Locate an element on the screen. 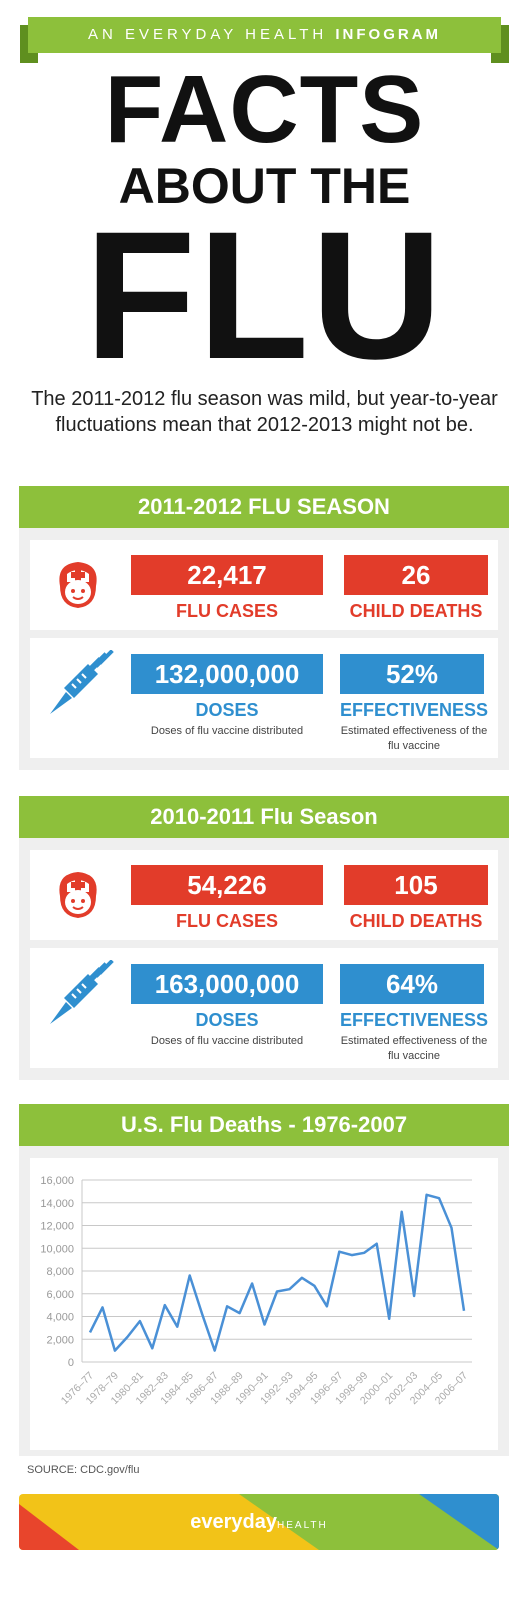 The width and height of the screenshot is (529, 1600). doses-value: 132,000,000 is located at coordinates (227, 674).